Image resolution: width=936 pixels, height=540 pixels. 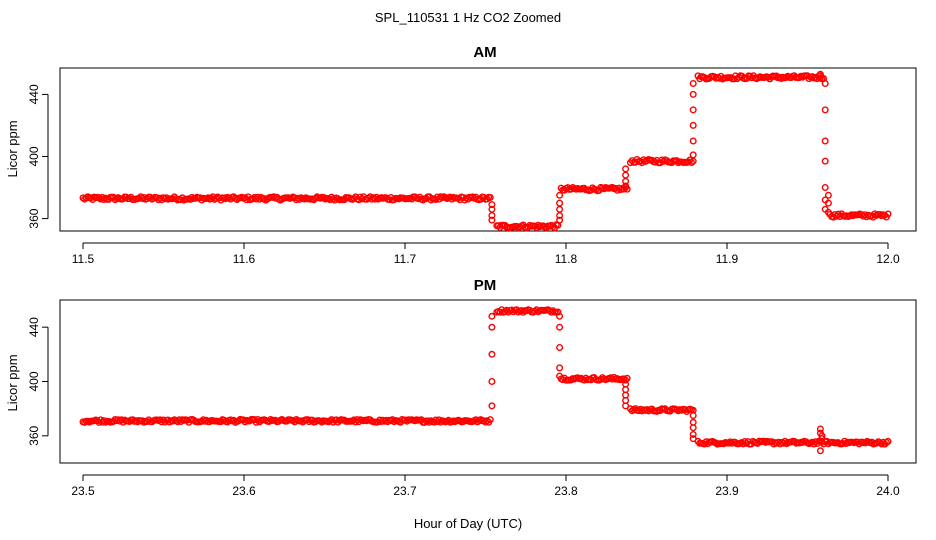 What do you see at coordinates (34, 381) in the screenshot?
I see `panel-pm-y-tick-label: 400` at bounding box center [34, 381].